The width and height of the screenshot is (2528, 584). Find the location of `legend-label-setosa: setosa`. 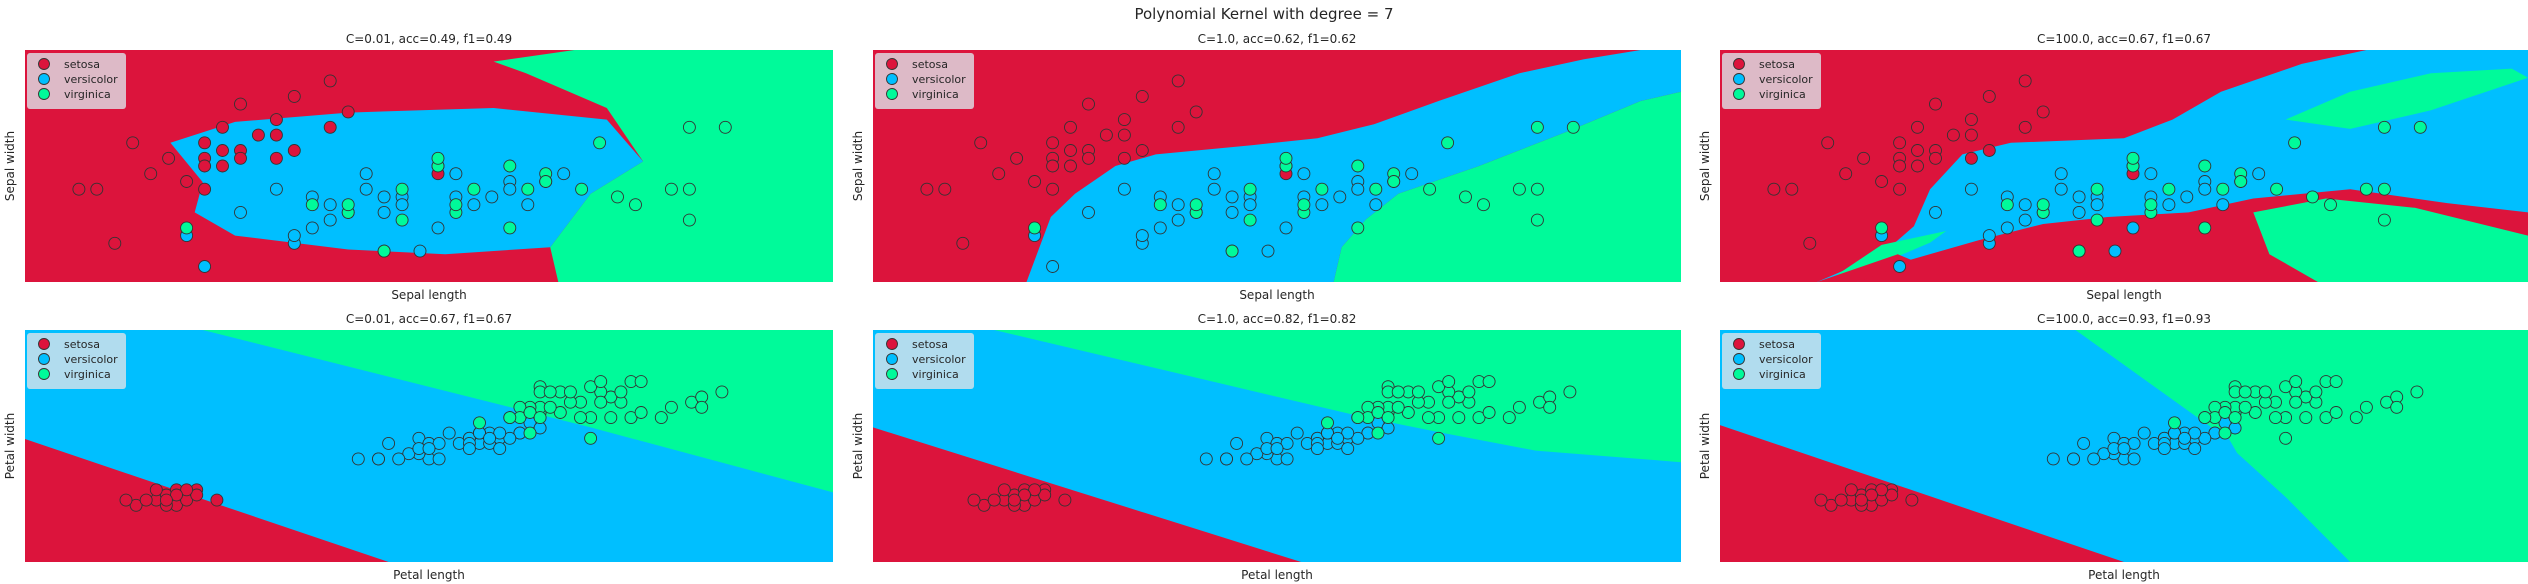

legend-label-setosa: setosa is located at coordinates (82, 344).